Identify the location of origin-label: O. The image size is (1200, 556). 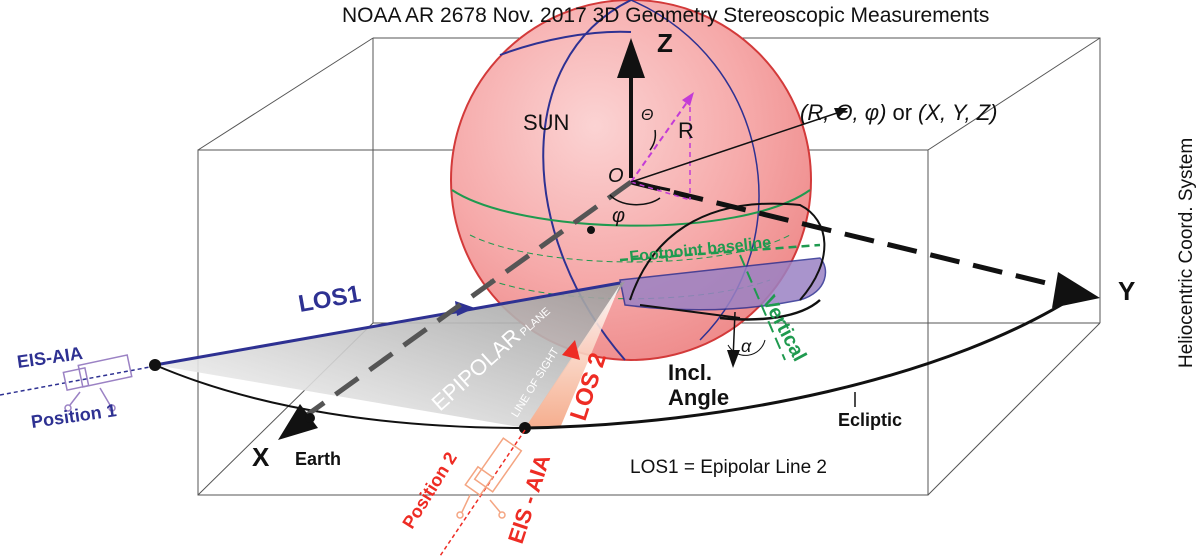
(616, 176).